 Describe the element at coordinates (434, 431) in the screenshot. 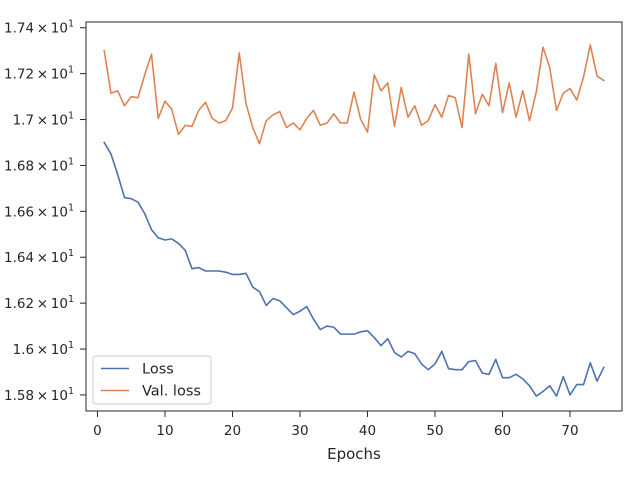

I see `x-tick-label: 50` at that location.